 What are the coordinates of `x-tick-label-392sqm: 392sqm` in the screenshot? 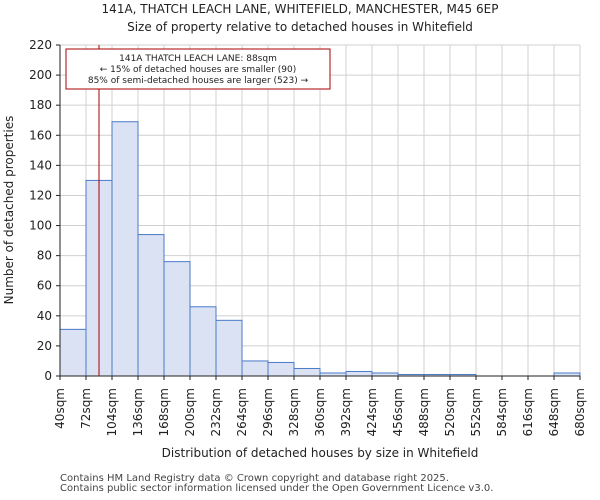 It's located at (346, 412).